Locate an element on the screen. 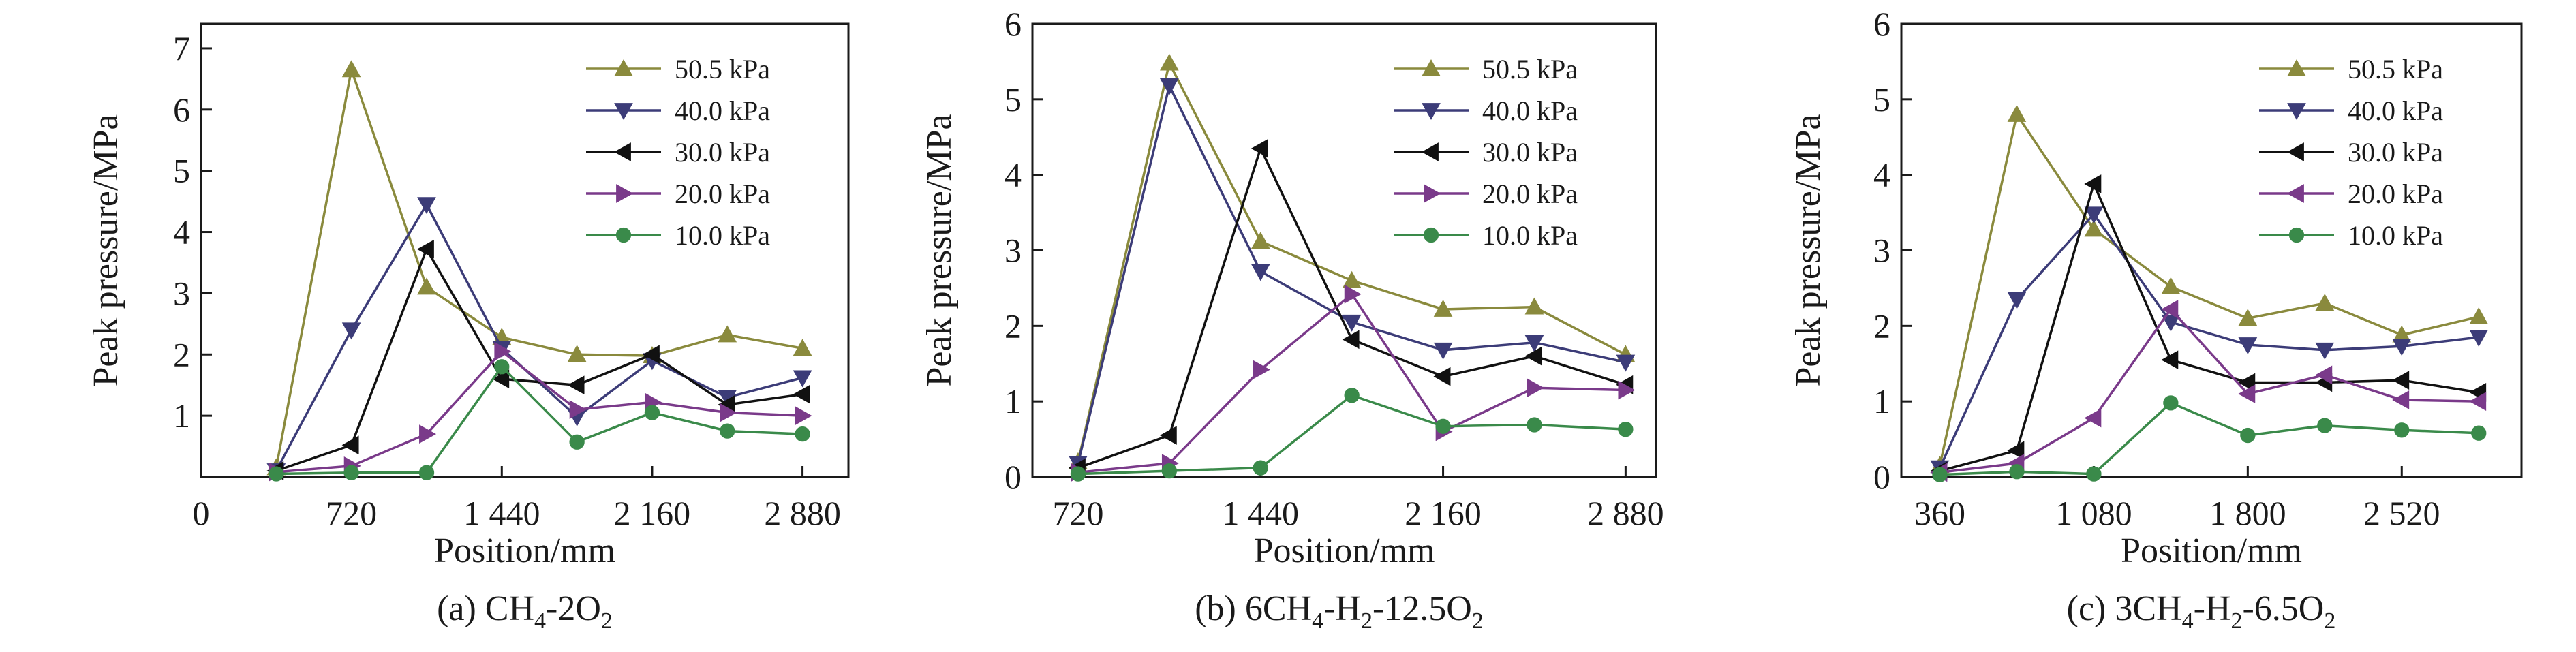  caption-text: -6.5O is located at coordinates (2283, 608).